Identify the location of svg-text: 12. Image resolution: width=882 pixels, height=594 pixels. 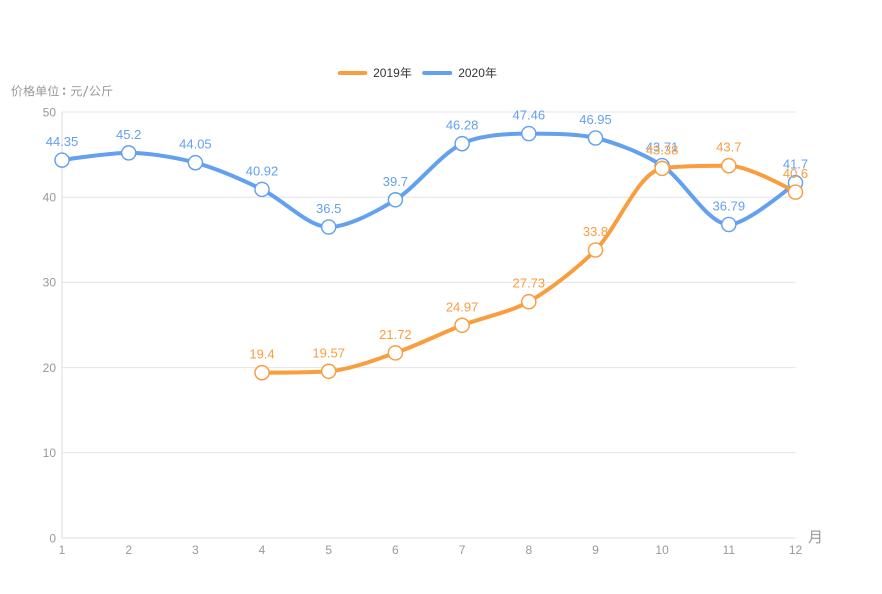
(796, 550).